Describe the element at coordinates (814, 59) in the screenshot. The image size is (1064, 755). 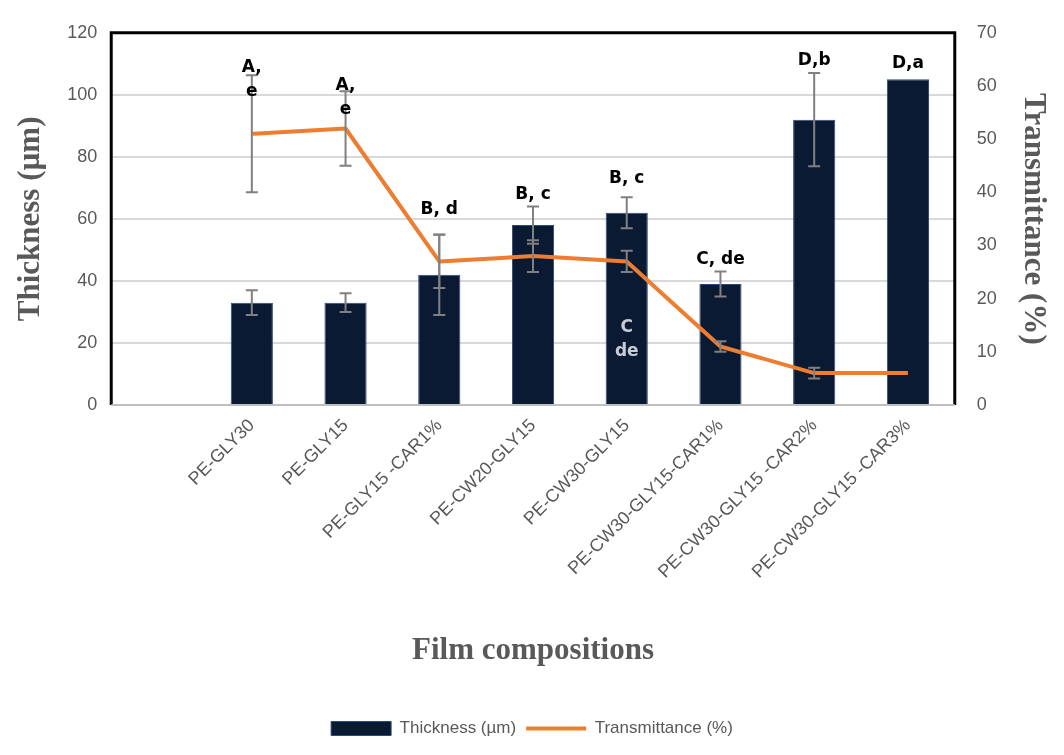
I see `annotation: D,b` at that location.